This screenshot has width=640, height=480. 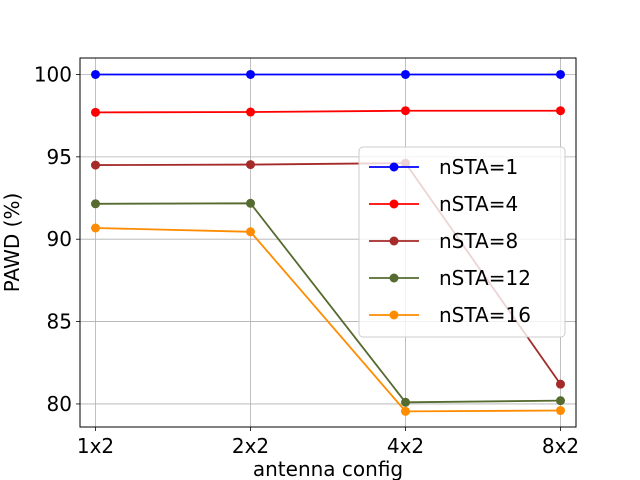 I want to click on series-line, so click(x=328, y=111).